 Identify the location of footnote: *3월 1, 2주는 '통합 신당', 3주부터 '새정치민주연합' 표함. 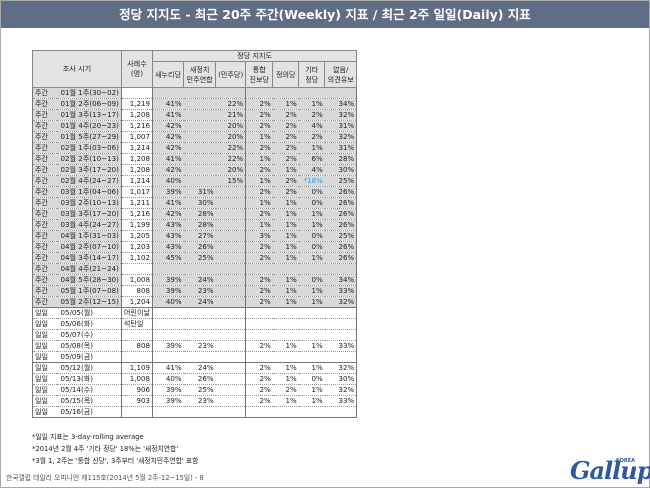
(115, 461).